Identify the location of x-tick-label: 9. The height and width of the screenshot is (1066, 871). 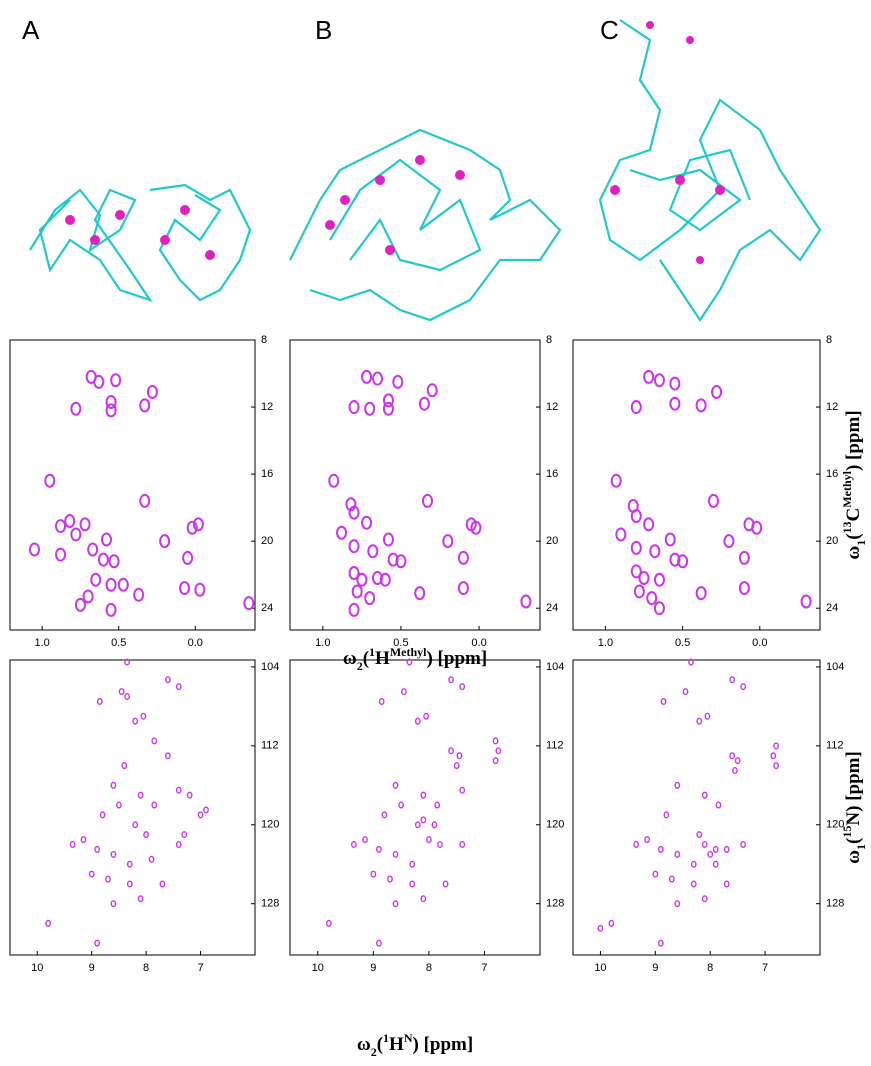
(655, 968).